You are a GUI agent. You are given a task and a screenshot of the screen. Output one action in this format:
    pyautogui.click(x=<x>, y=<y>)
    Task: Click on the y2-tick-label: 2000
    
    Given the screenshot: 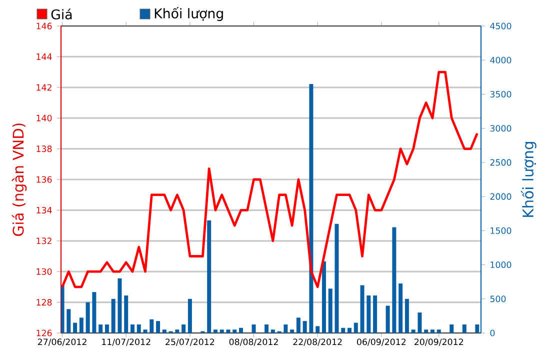 What is the action you would take?
    pyautogui.click(x=501, y=196)
    